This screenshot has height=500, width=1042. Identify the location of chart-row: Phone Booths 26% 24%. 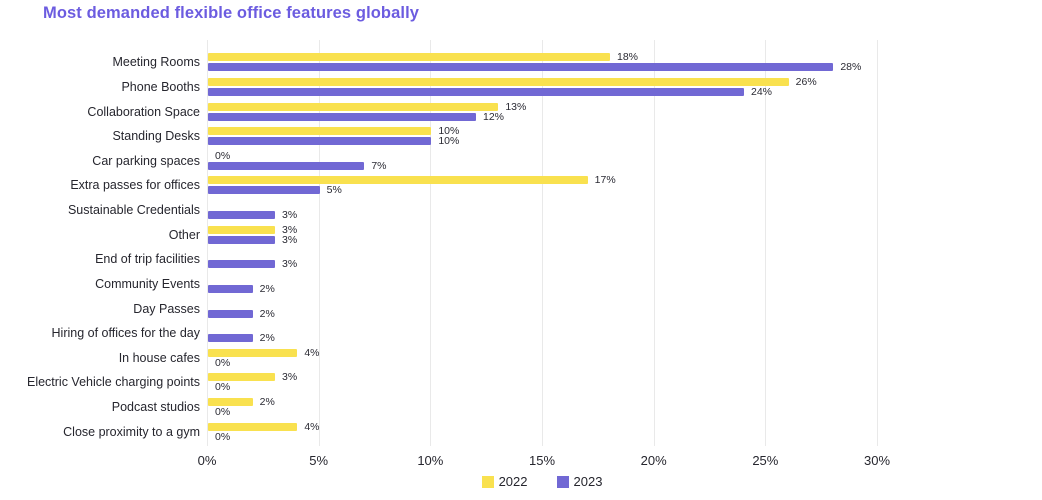
(438, 87).